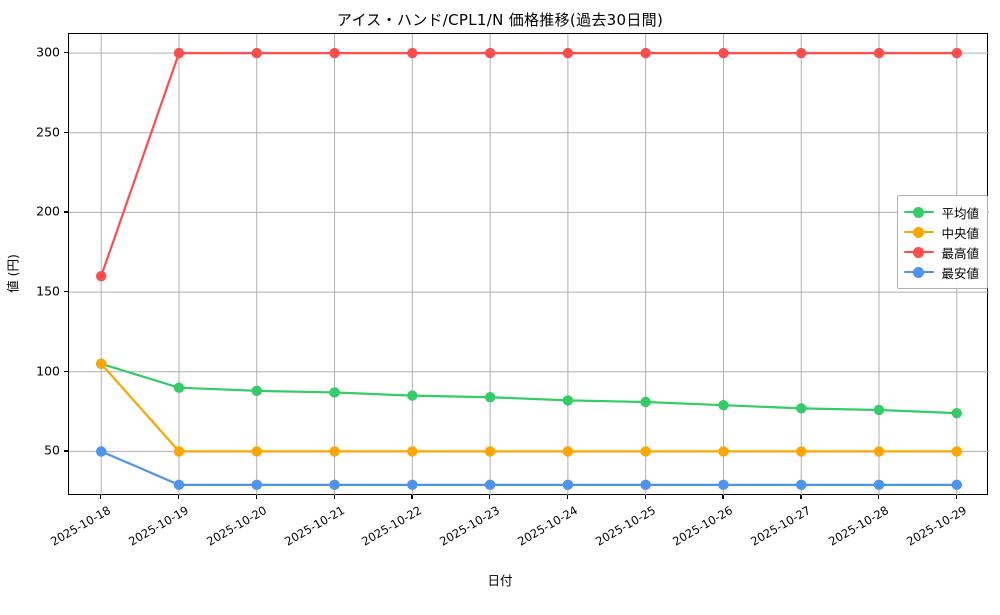  What do you see at coordinates (13, 273) in the screenshot?
I see `y-axis-label: 値 (円)` at bounding box center [13, 273].